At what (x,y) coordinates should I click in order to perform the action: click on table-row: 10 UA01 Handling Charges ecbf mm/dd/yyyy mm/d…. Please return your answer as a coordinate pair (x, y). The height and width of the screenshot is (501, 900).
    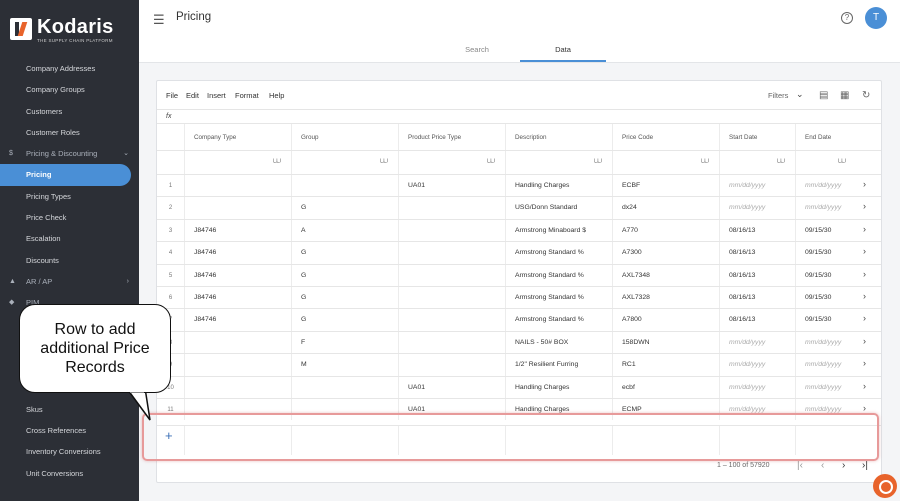
    Looking at the image, I should click on (519, 386).